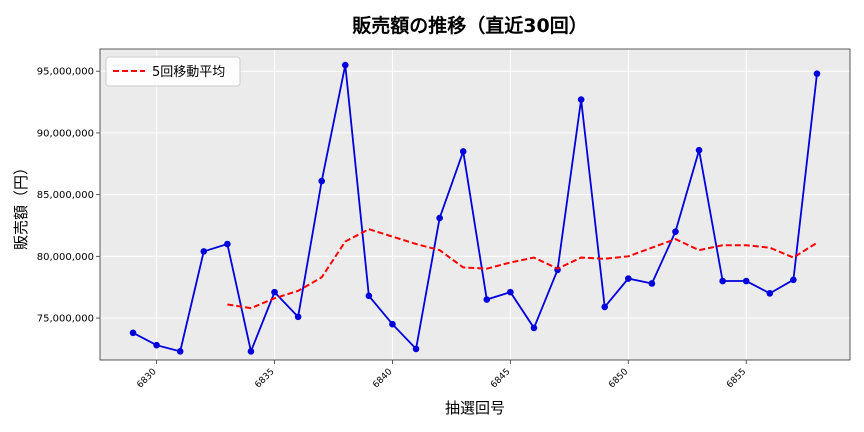 The image size is (864, 432). I want to click on x-tick-label: 6830, so click(146, 378).